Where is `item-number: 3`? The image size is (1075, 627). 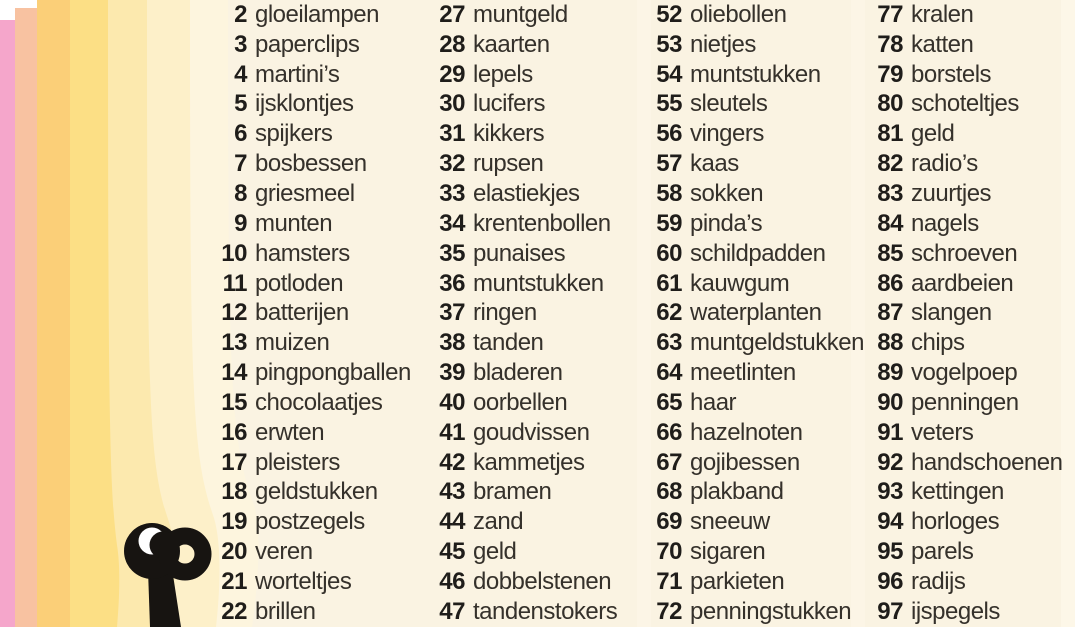 item-number: 3 is located at coordinates (240, 44).